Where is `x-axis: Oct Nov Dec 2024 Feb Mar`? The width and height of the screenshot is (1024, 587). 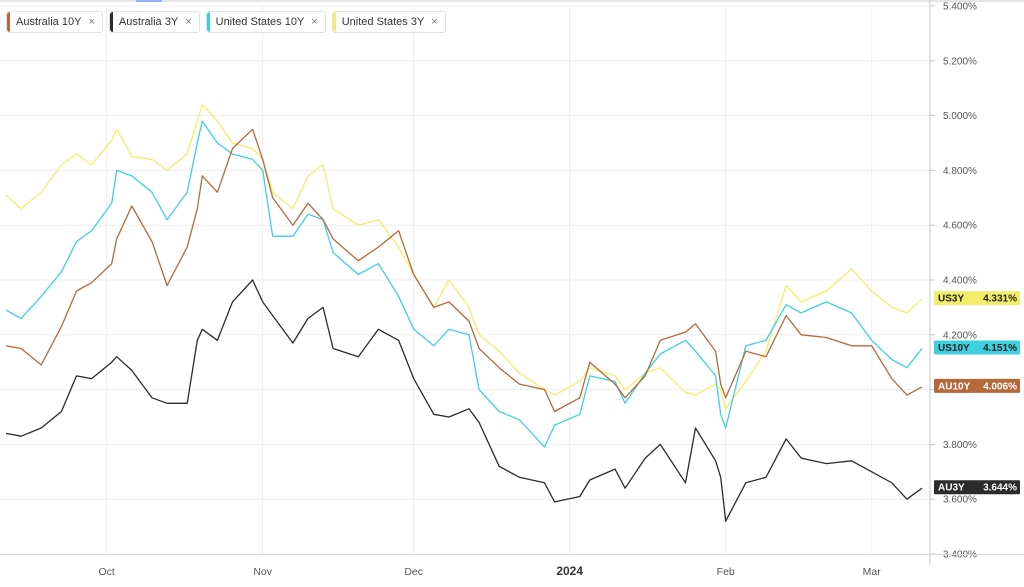
x-axis: Oct Nov Dec 2024 Feb Mar is located at coordinates (512, 566).